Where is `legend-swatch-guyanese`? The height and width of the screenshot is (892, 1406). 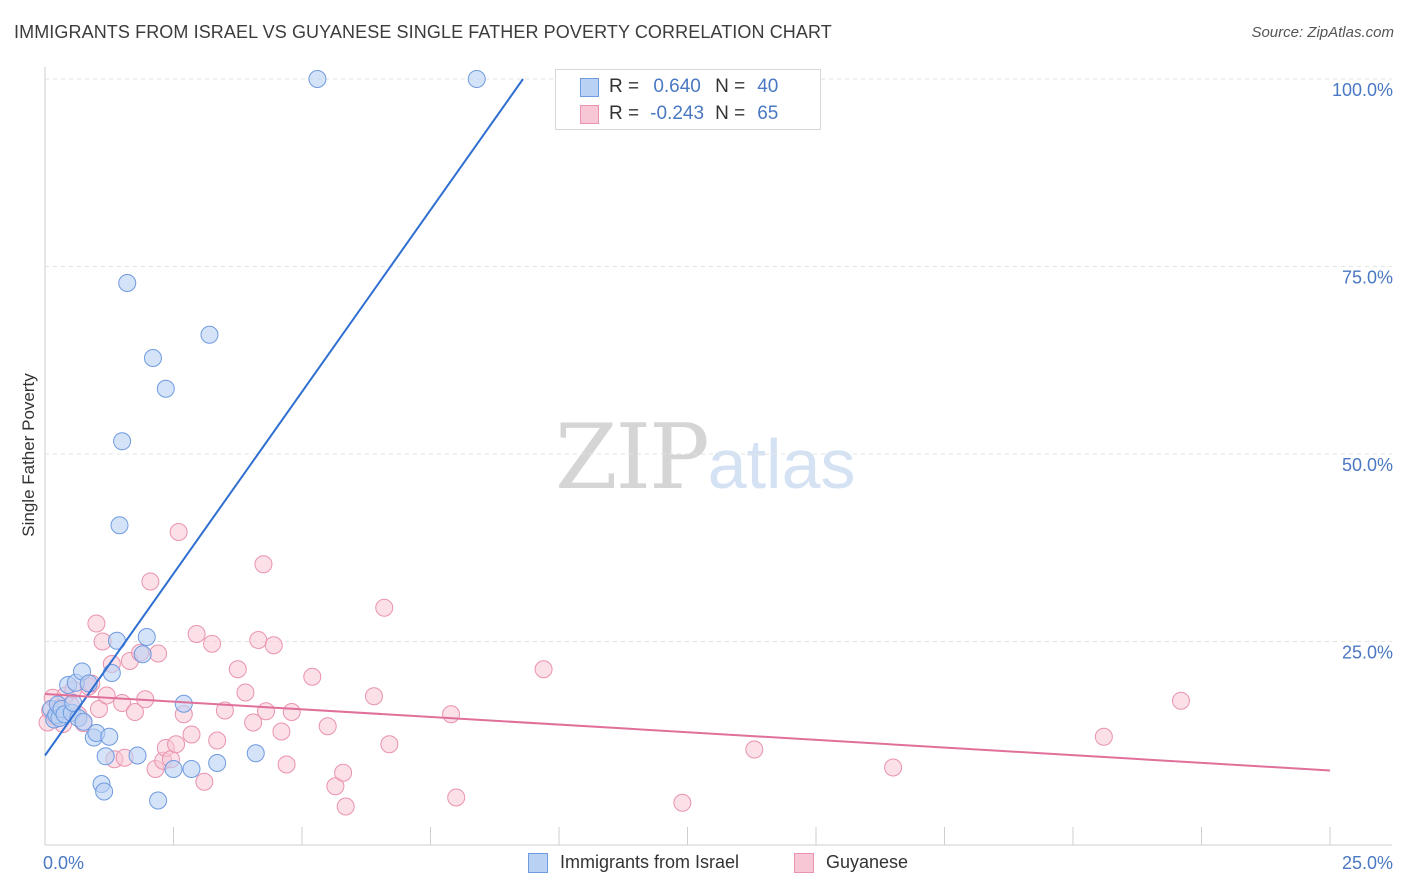
legend-swatch-guyanese is located at coordinates (589, 114).